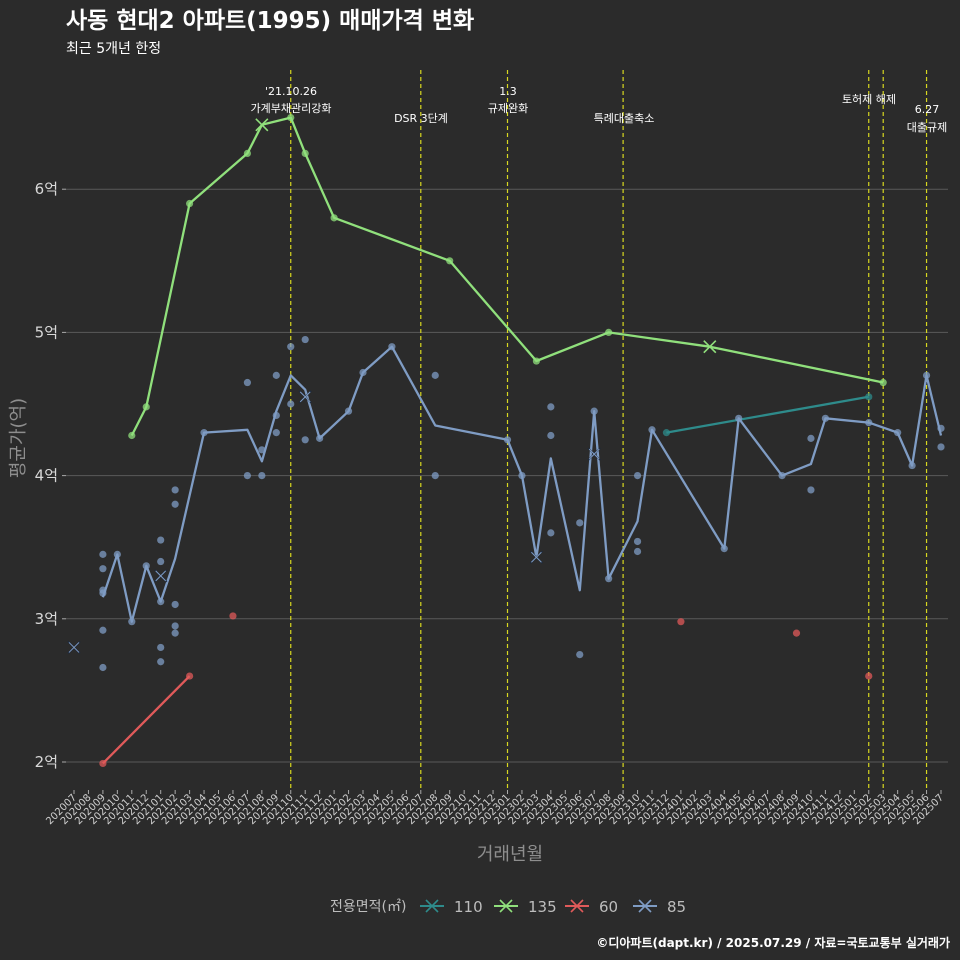  What do you see at coordinates (113, 49) in the screenshot?
I see `chart-subtitle: 최근 5개년 한정` at bounding box center [113, 49].